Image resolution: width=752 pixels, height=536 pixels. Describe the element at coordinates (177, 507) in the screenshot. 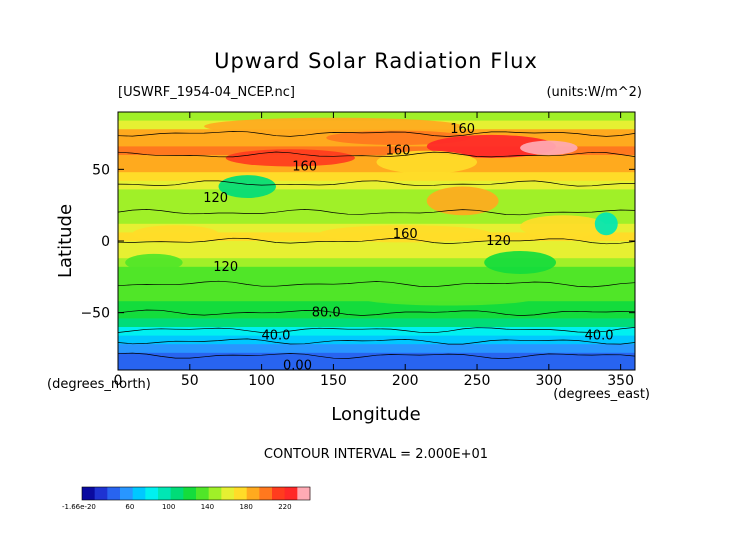

I see `colorbar-labels: -1.66e-20 60 100 140 180 220` at that location.